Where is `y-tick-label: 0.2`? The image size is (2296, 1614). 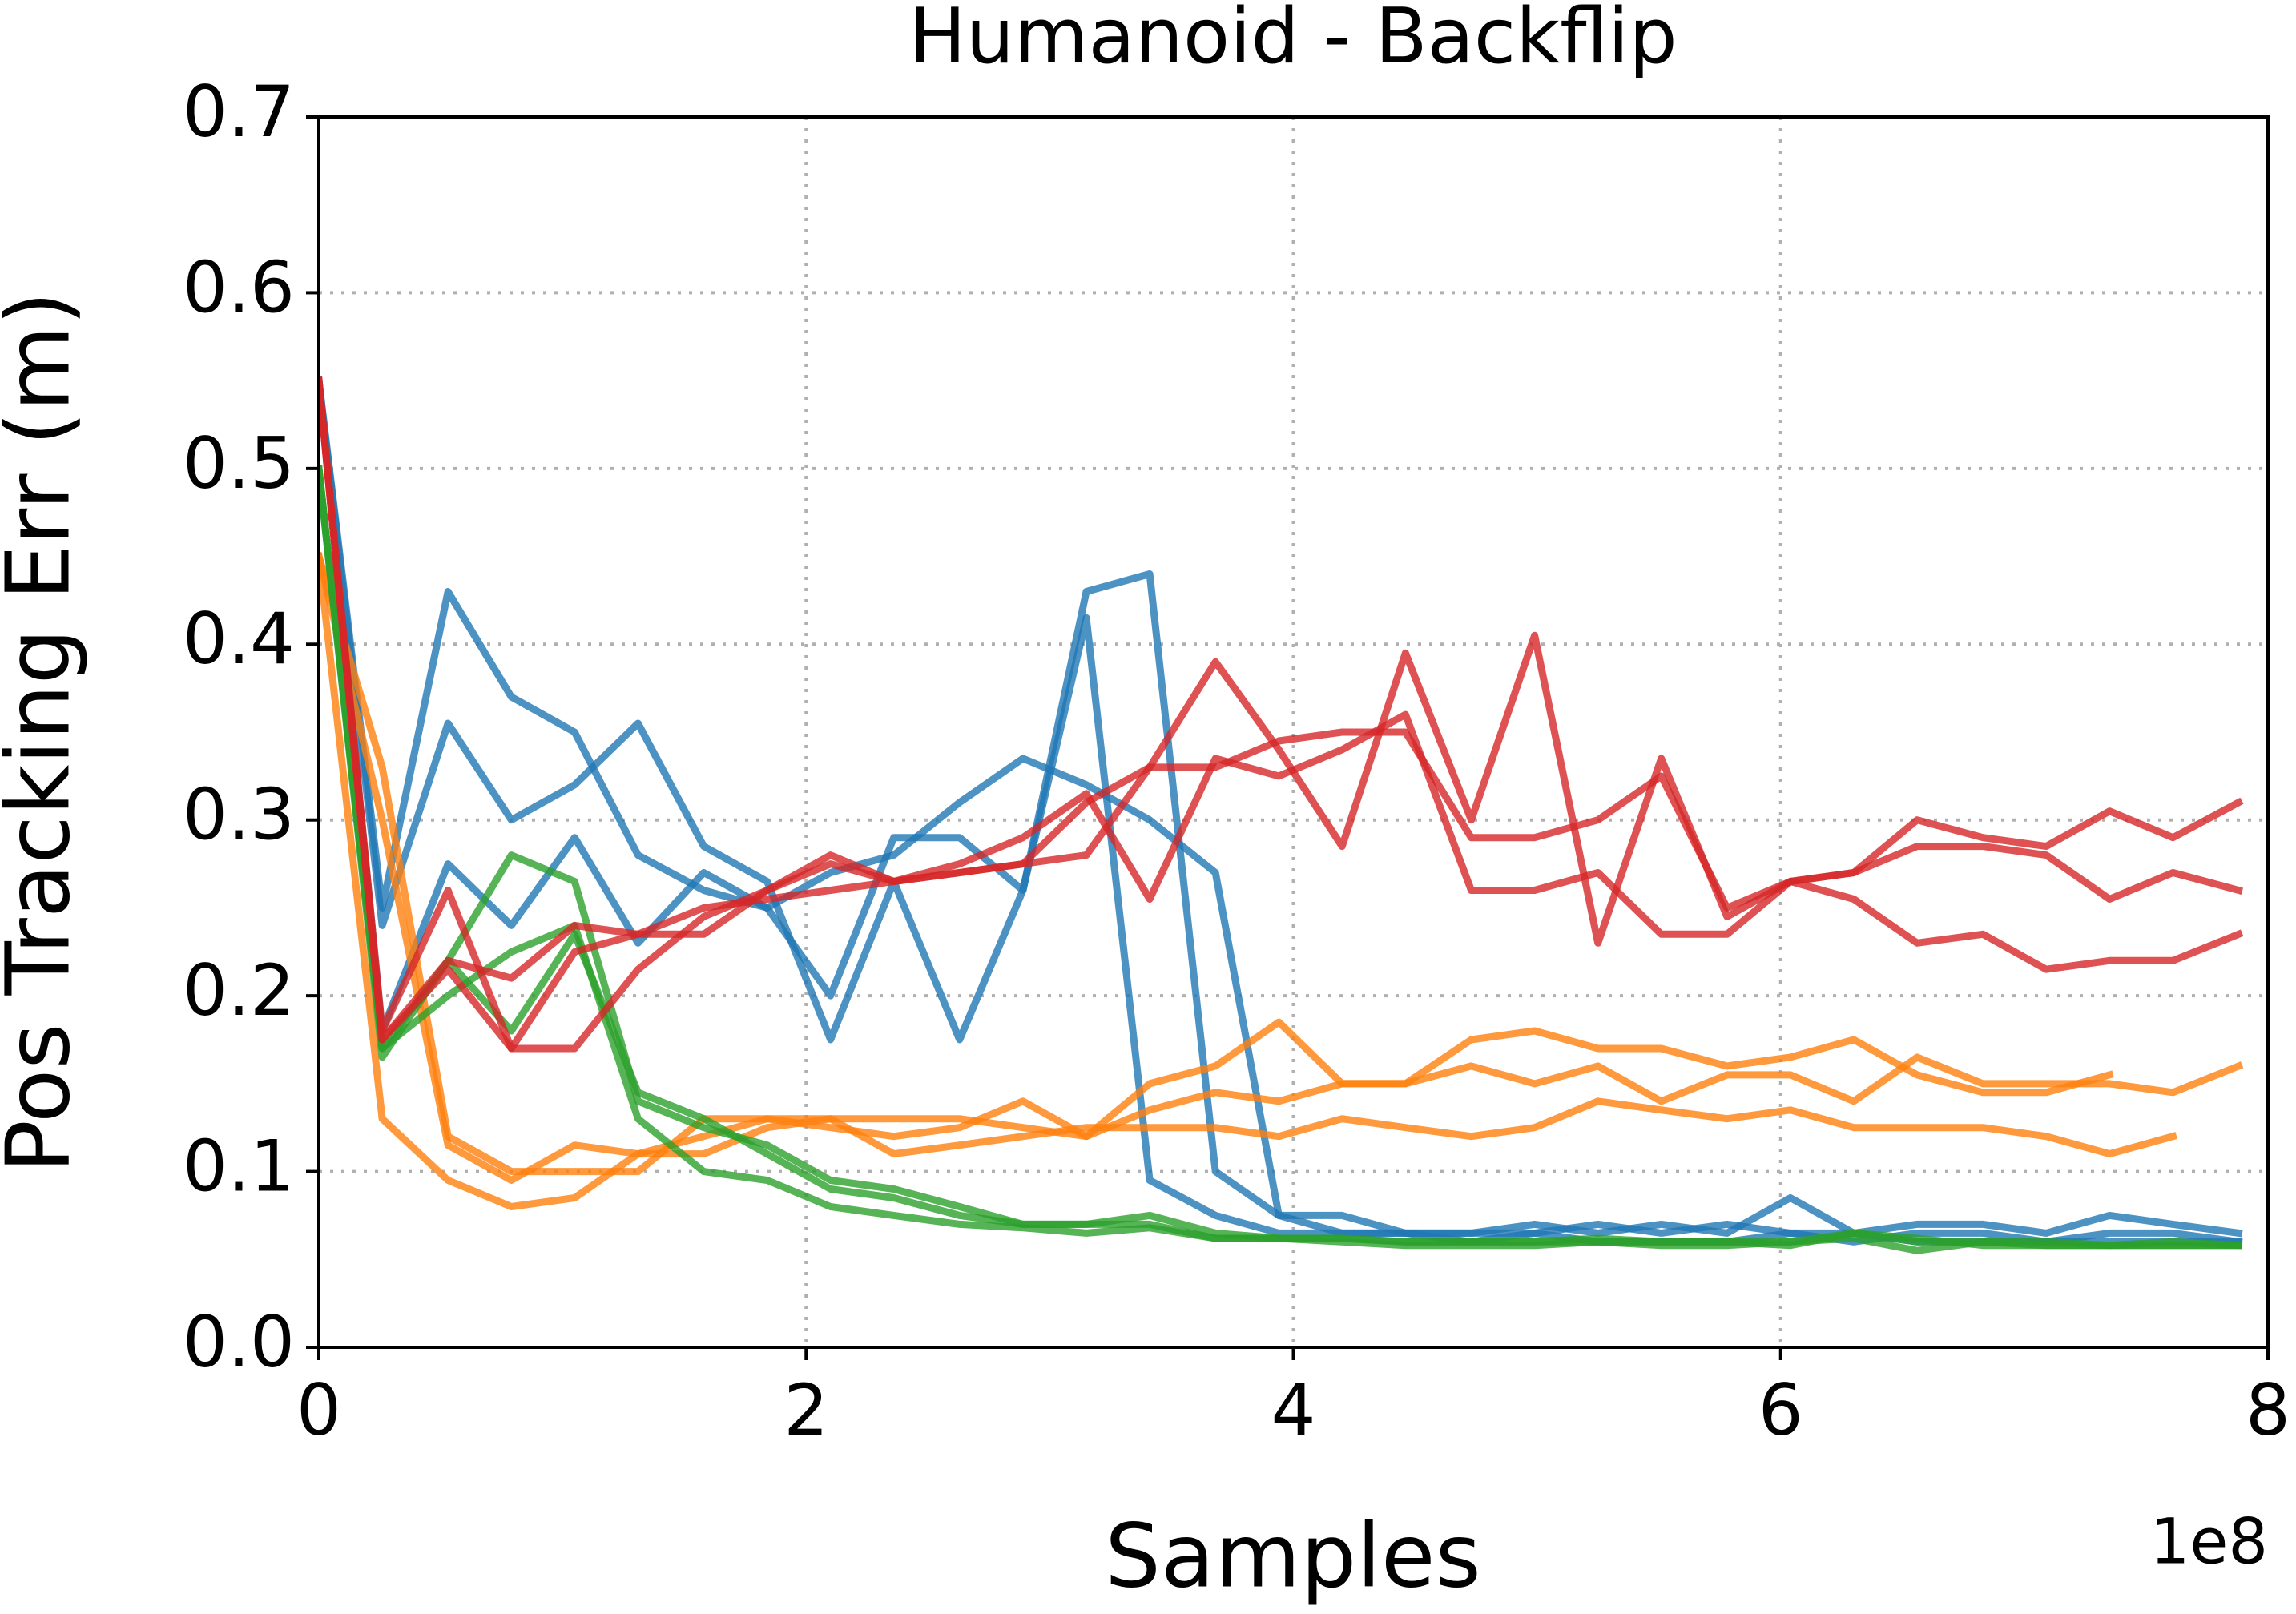 y-tick-label: 0.2 is located at coordinates (239, 990).